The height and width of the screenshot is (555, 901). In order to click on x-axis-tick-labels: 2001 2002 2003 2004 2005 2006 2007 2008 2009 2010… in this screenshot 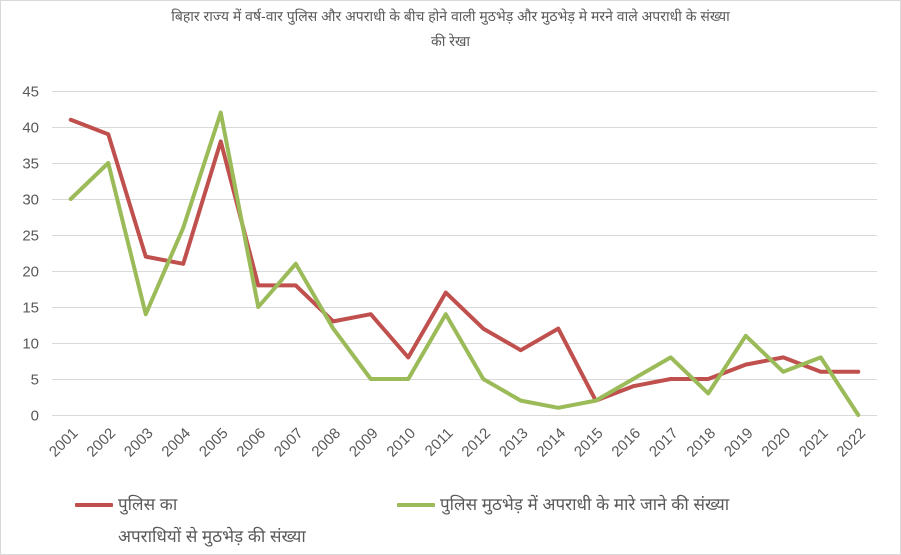, I will do `click(457, 443)`.